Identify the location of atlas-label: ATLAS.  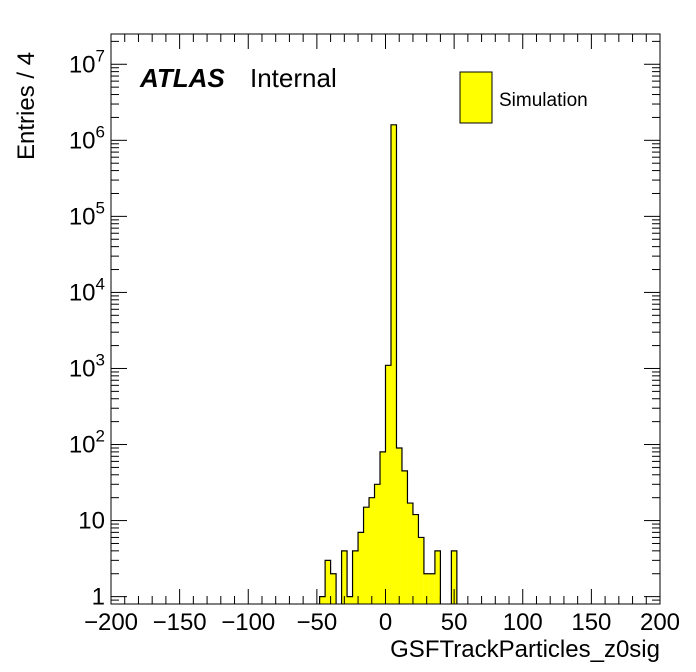
(182, 78).